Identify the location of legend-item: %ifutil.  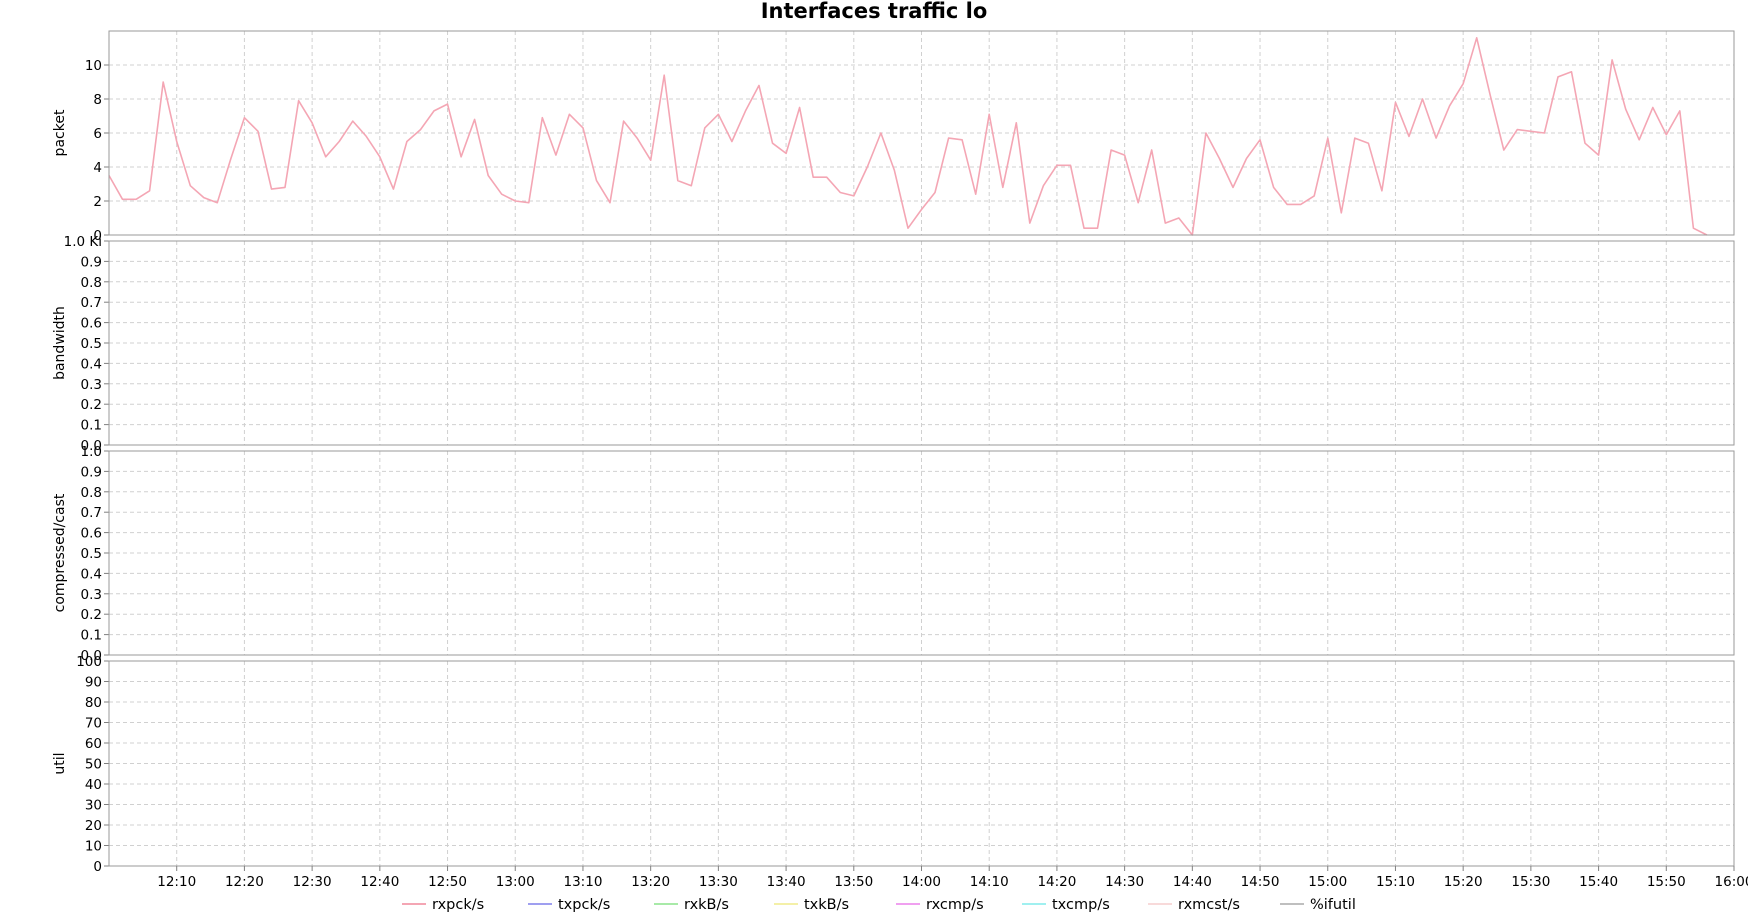
(1318, 905).